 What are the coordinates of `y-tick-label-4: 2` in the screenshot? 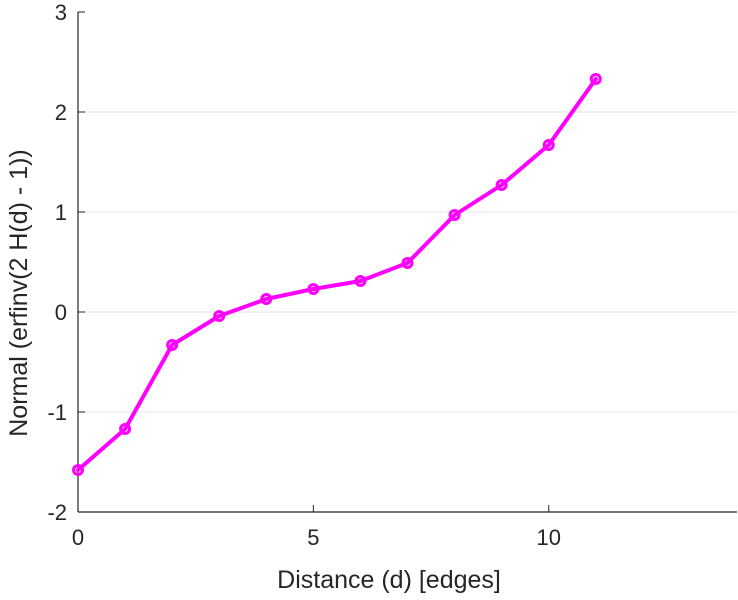 It's located at (61, 112).